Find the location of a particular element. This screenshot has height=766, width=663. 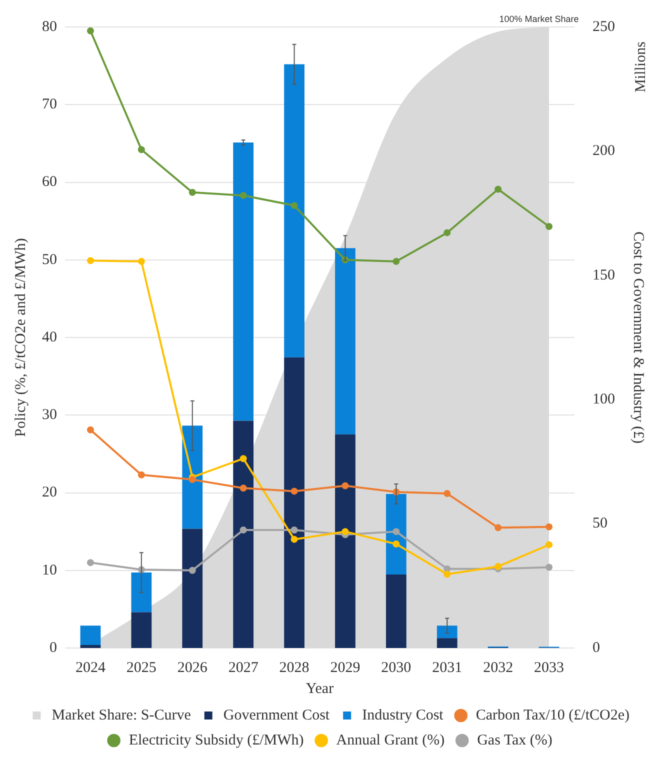

legend-label: Government Cost is located at coordinates (276, 715).